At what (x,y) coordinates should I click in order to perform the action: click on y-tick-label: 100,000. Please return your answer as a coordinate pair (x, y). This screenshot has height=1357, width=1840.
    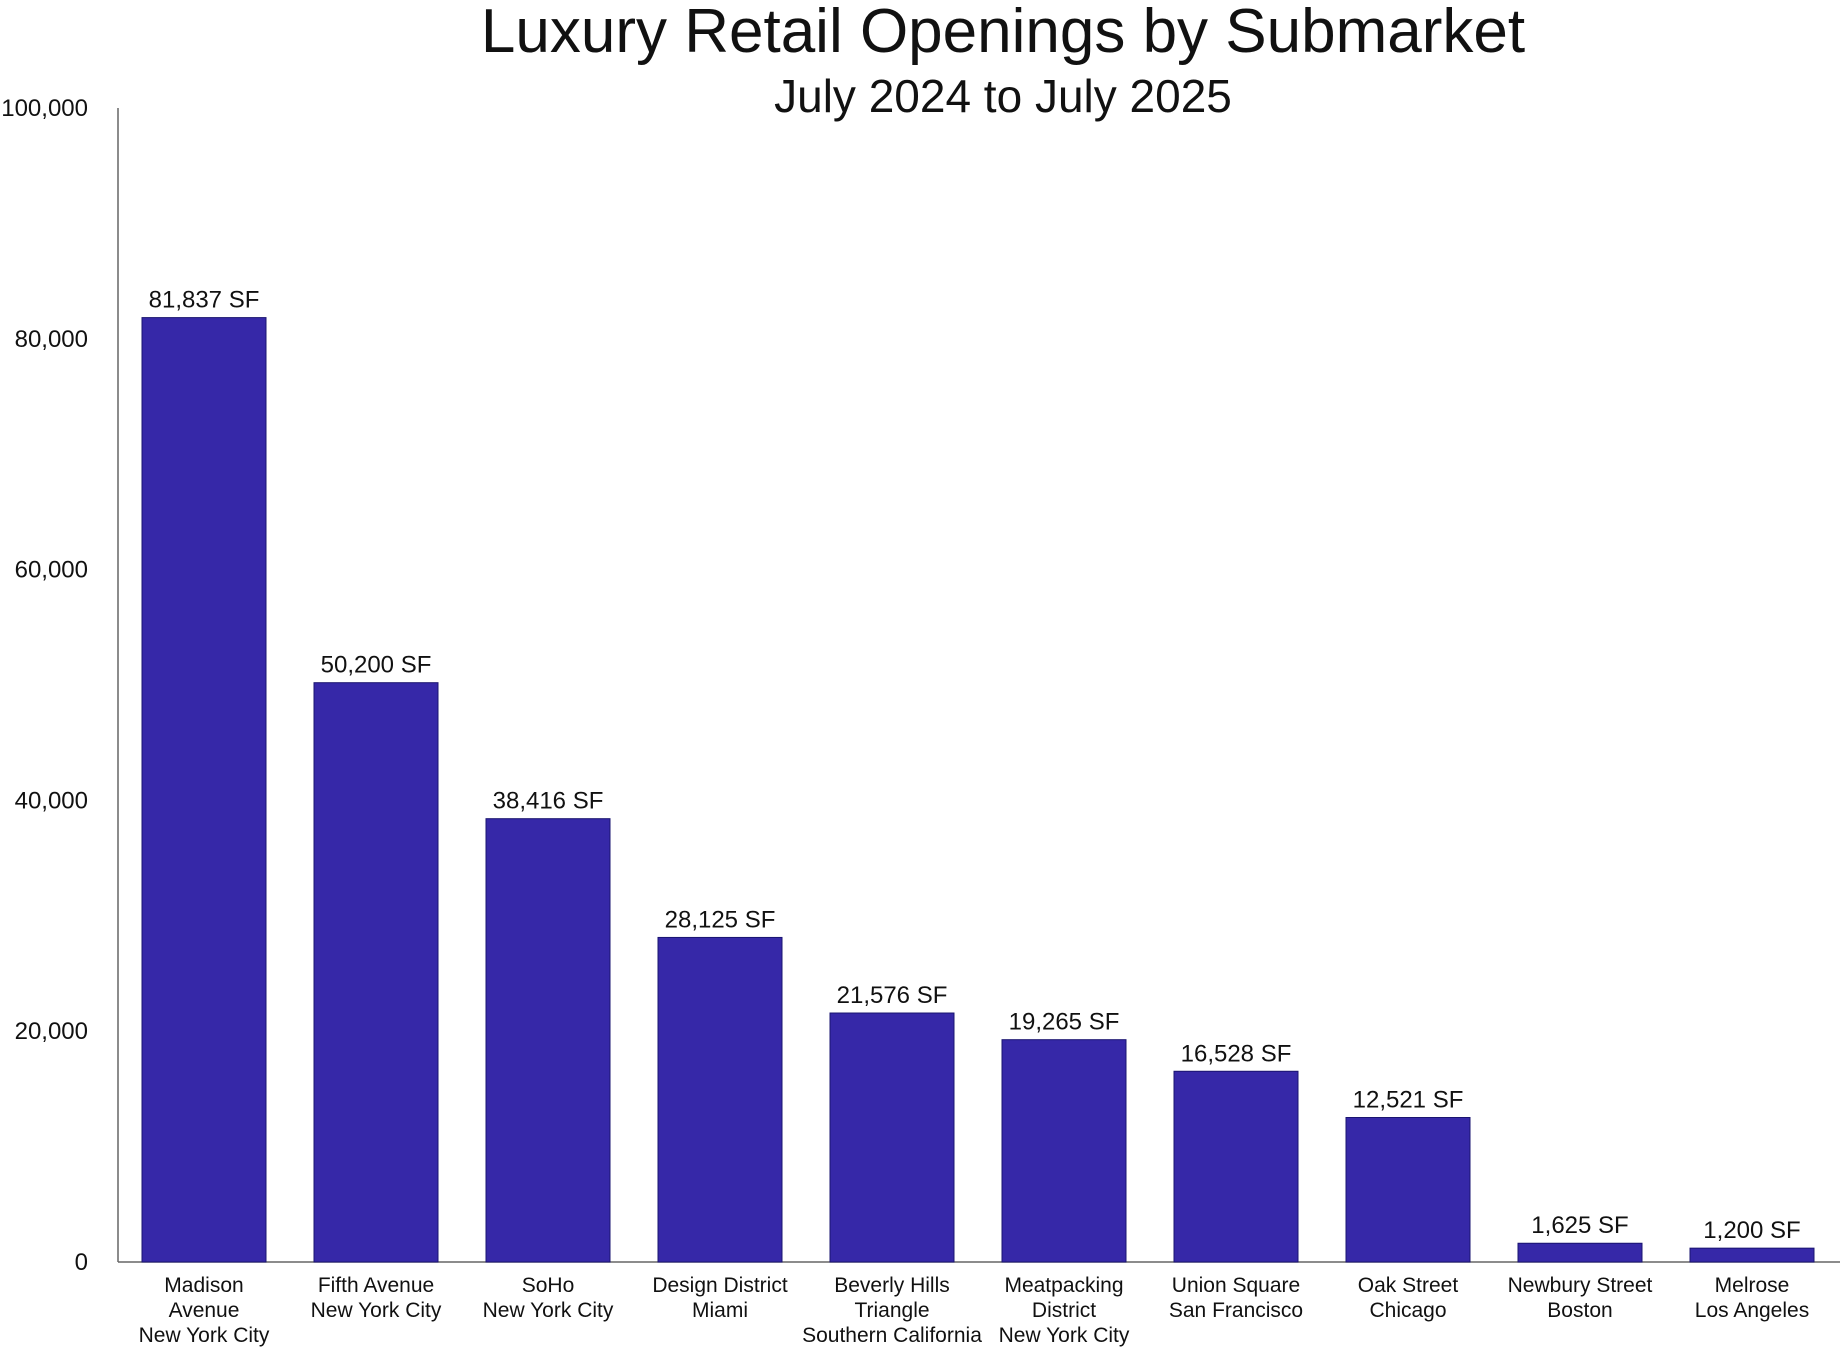
    Looking at the image, I should click on (44, 108).